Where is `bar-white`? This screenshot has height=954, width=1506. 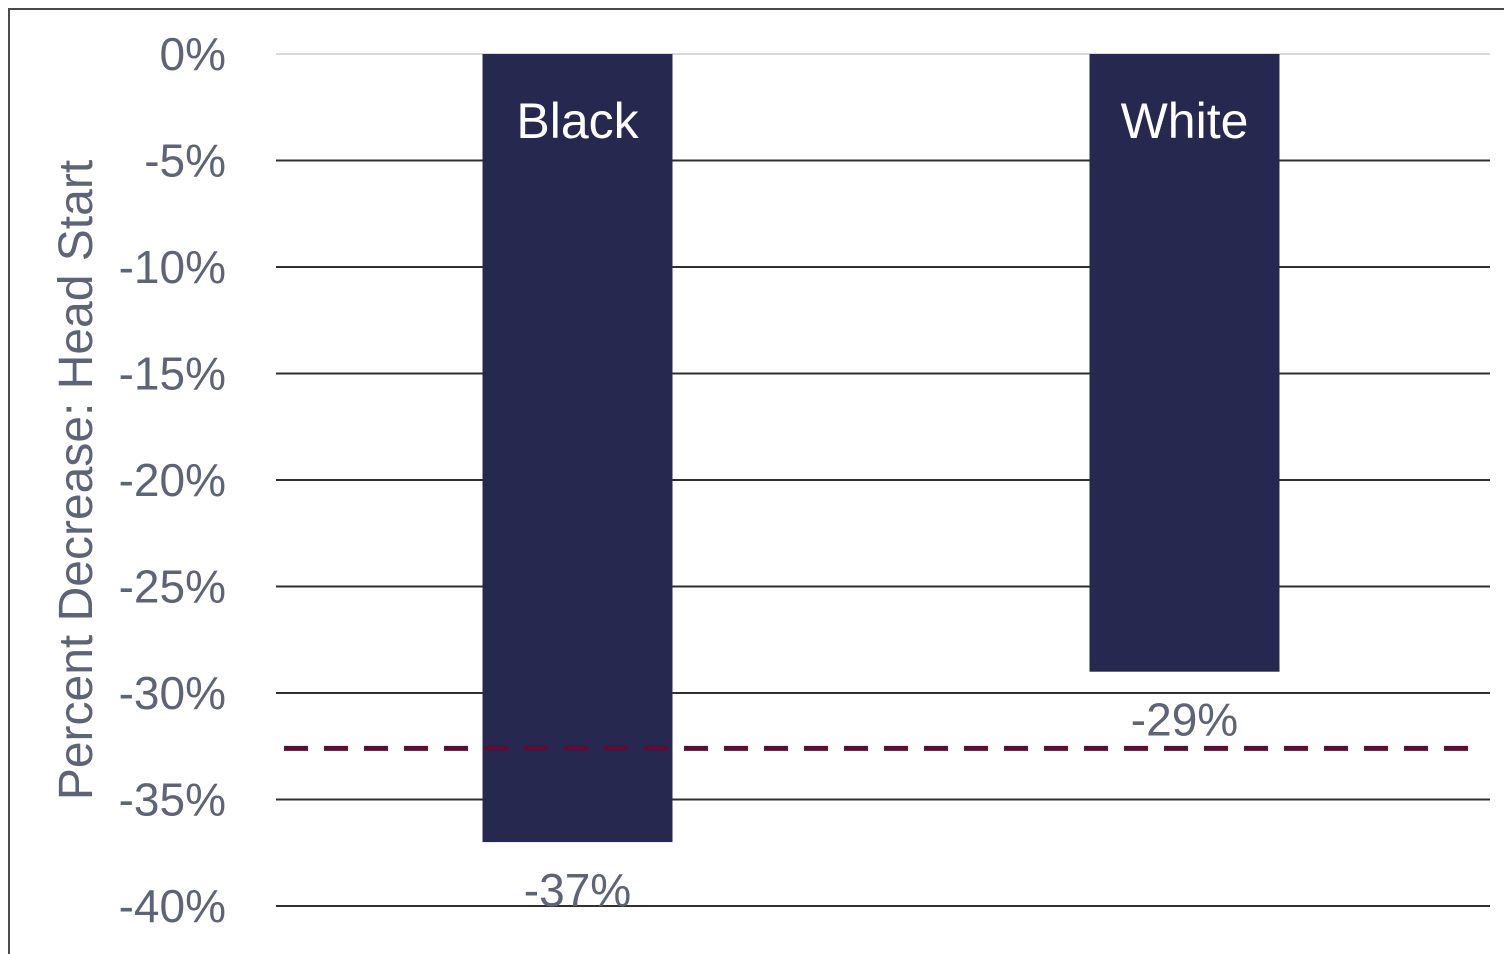
bar-white is located at coordinates (1184, 363).